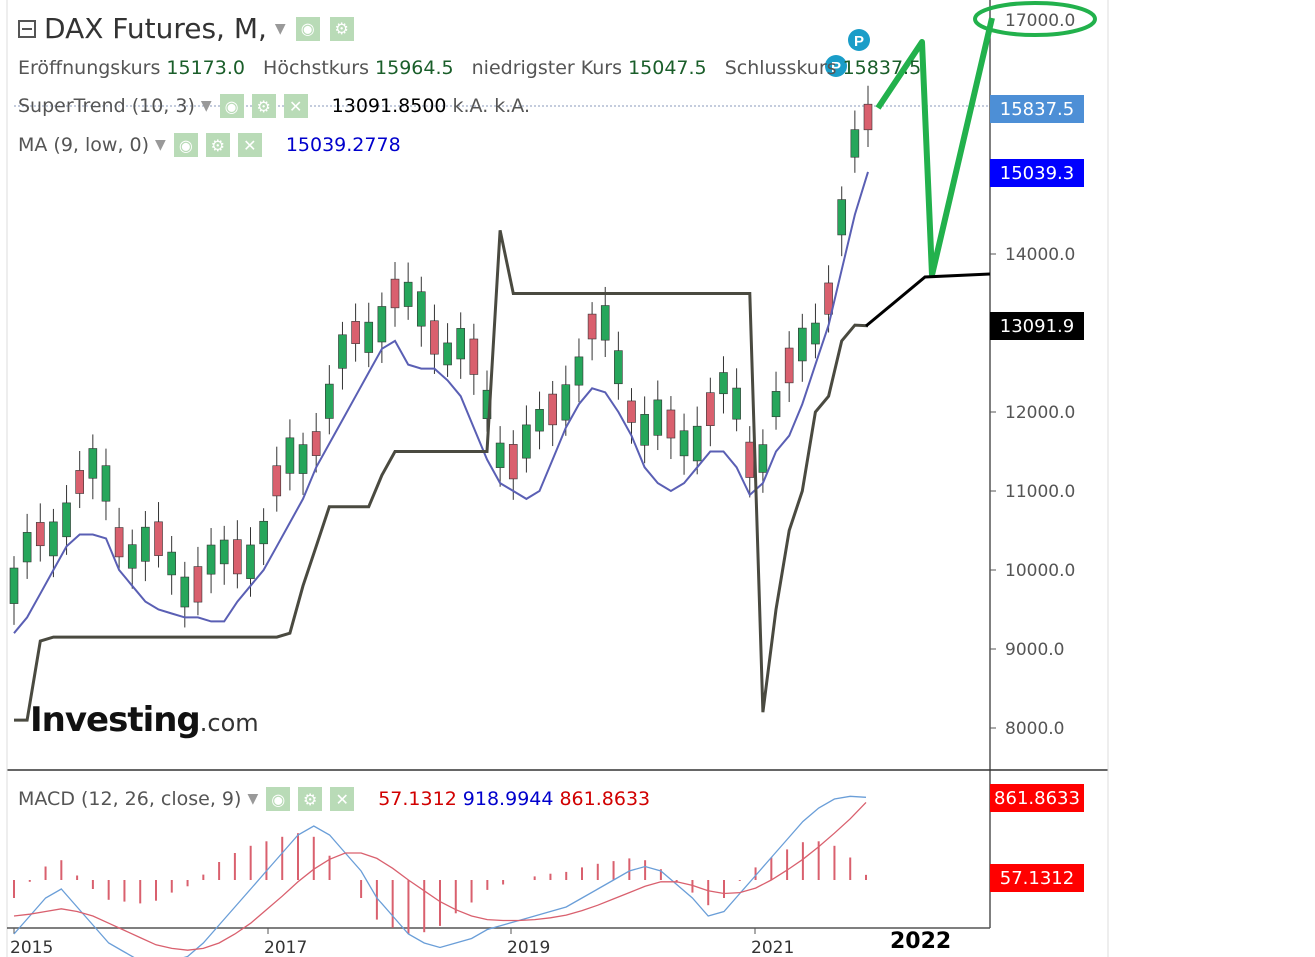 Image resolution: width=1315 pixels, height=957 pixels. I want to click on supertrend-label: SuperTrend (10, 3), so click(106, 106).